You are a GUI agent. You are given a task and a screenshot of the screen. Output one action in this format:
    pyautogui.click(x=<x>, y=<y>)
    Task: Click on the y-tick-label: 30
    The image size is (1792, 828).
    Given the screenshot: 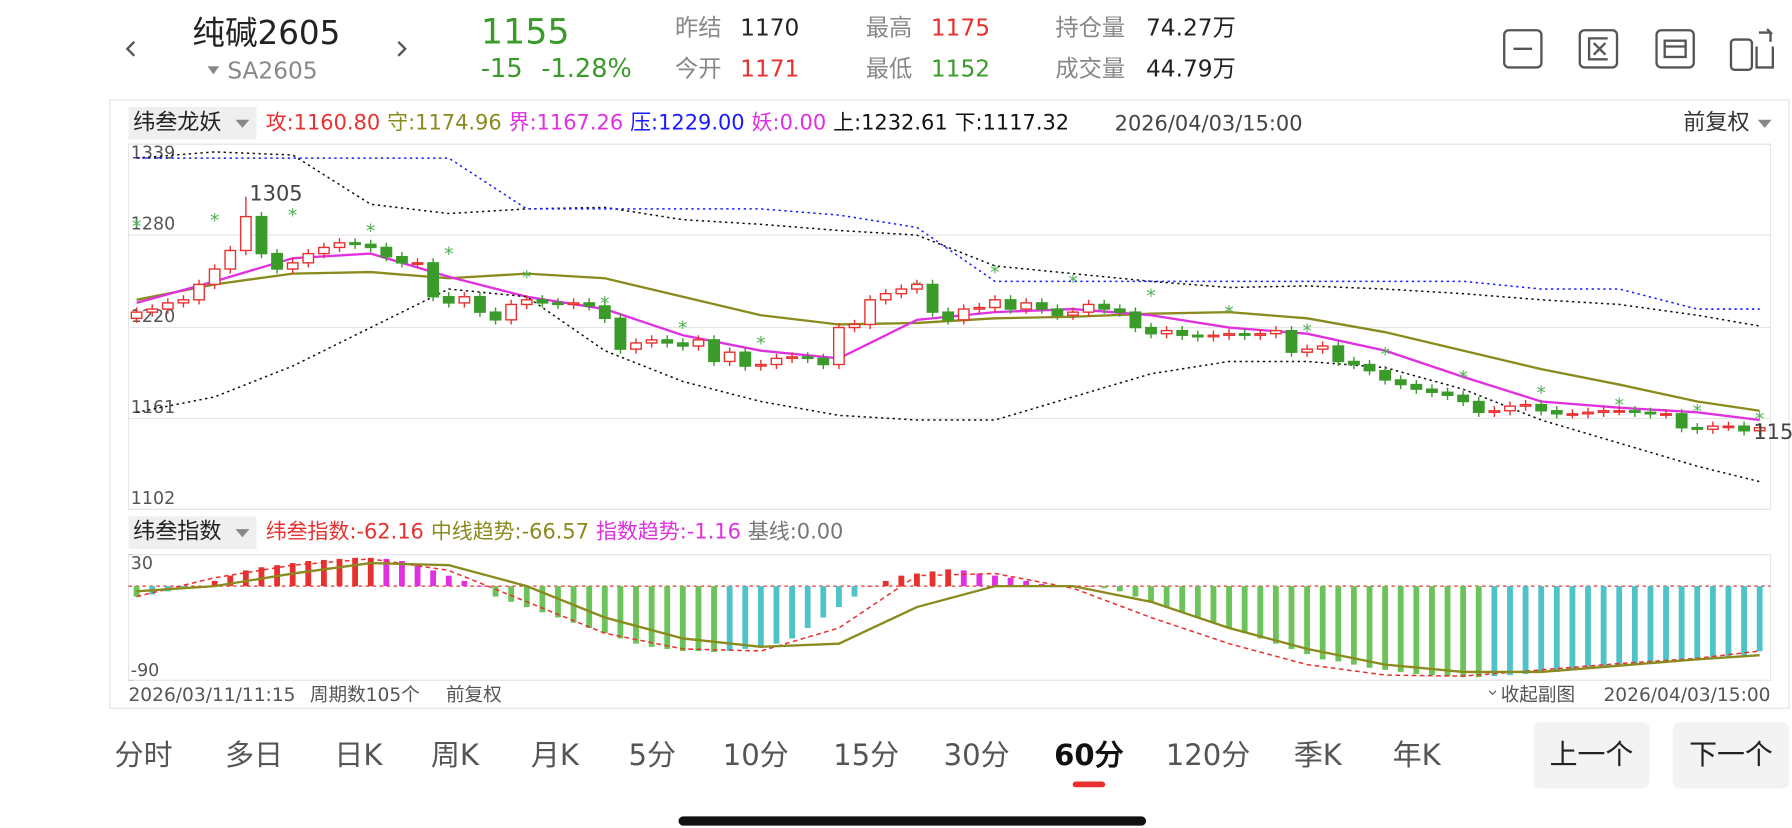 What is the action you would take?
    pyautogui.click(x=142, y=564)
    